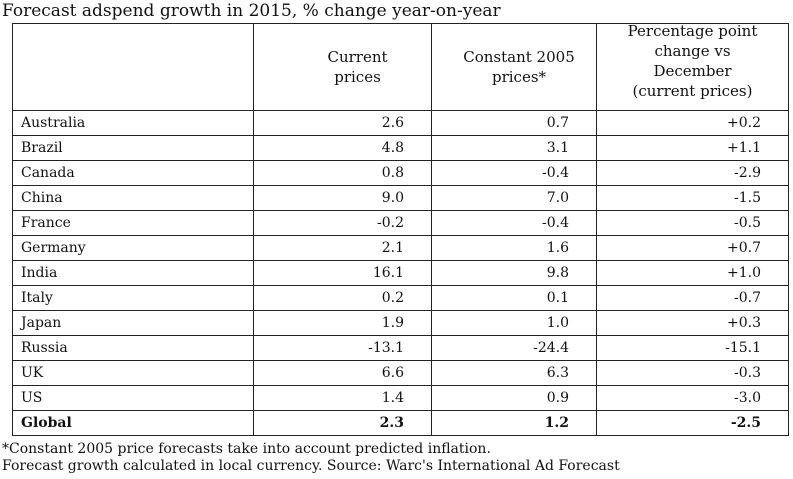 This screenshot has height=479, width=793. What do you see at coordinates (514, 148) in the screenshot?
I see `constant-prices-cell: 3.1` at bounding box center [514, 148].